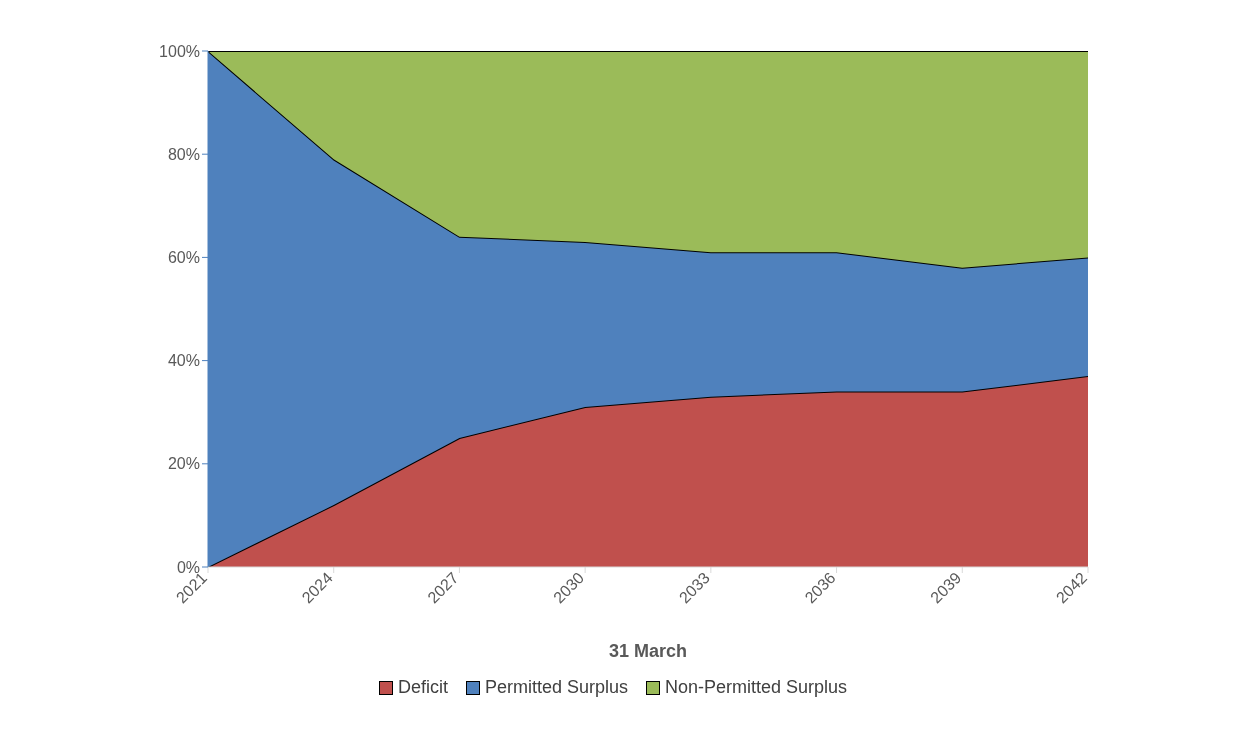 Image resolution: width=1233 pixels, height=747 pixels. I want to click on x-axis-title: 31 March, so click(648, 651).